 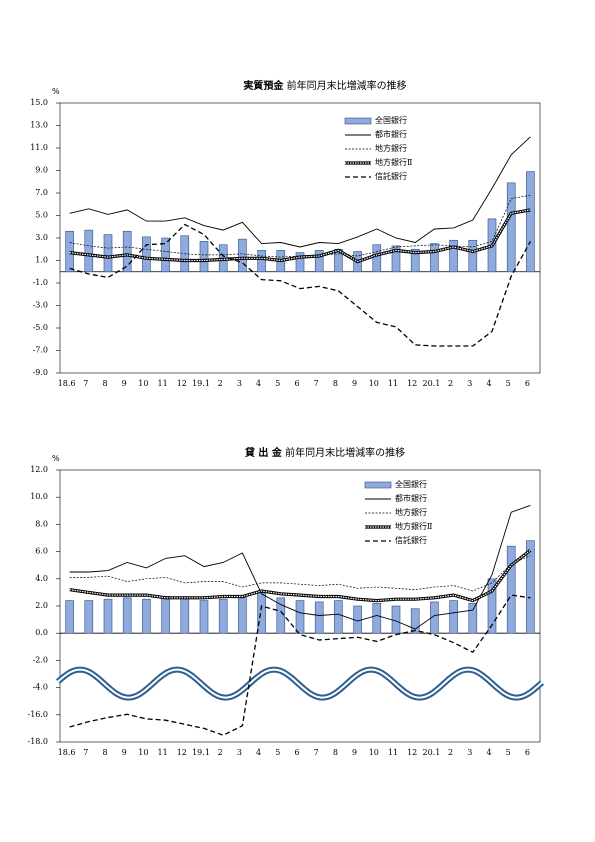 What do you see at coordinates (41, 170) in the screenshot?
I see `y-tick-label: 9.0` at bounding box center [41, 170].